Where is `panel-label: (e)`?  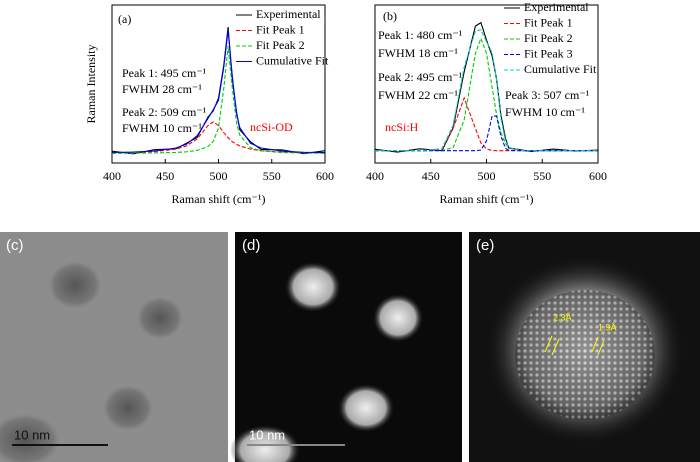
panel-label: (e) is located at coordinates (485, 245).